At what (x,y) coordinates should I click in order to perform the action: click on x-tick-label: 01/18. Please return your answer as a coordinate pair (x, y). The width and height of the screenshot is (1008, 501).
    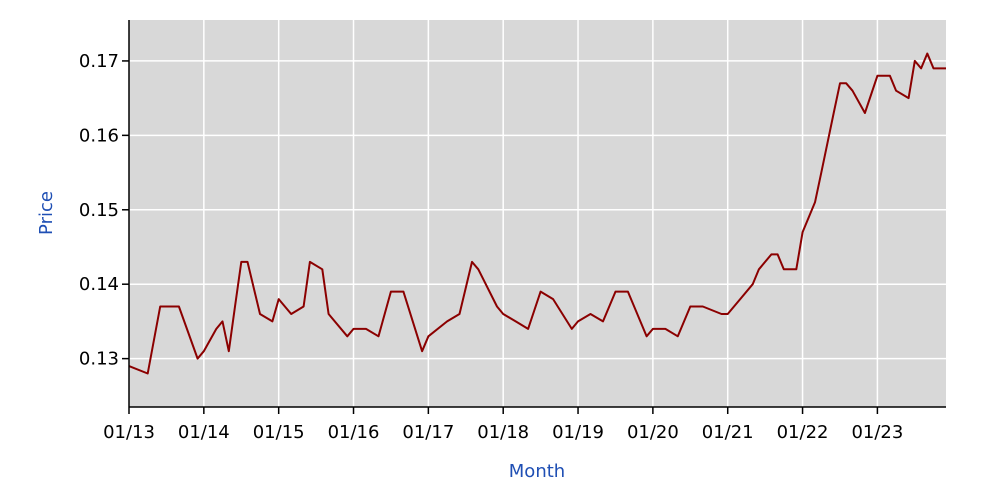
    Looking at the image, I should click on (503, 432).